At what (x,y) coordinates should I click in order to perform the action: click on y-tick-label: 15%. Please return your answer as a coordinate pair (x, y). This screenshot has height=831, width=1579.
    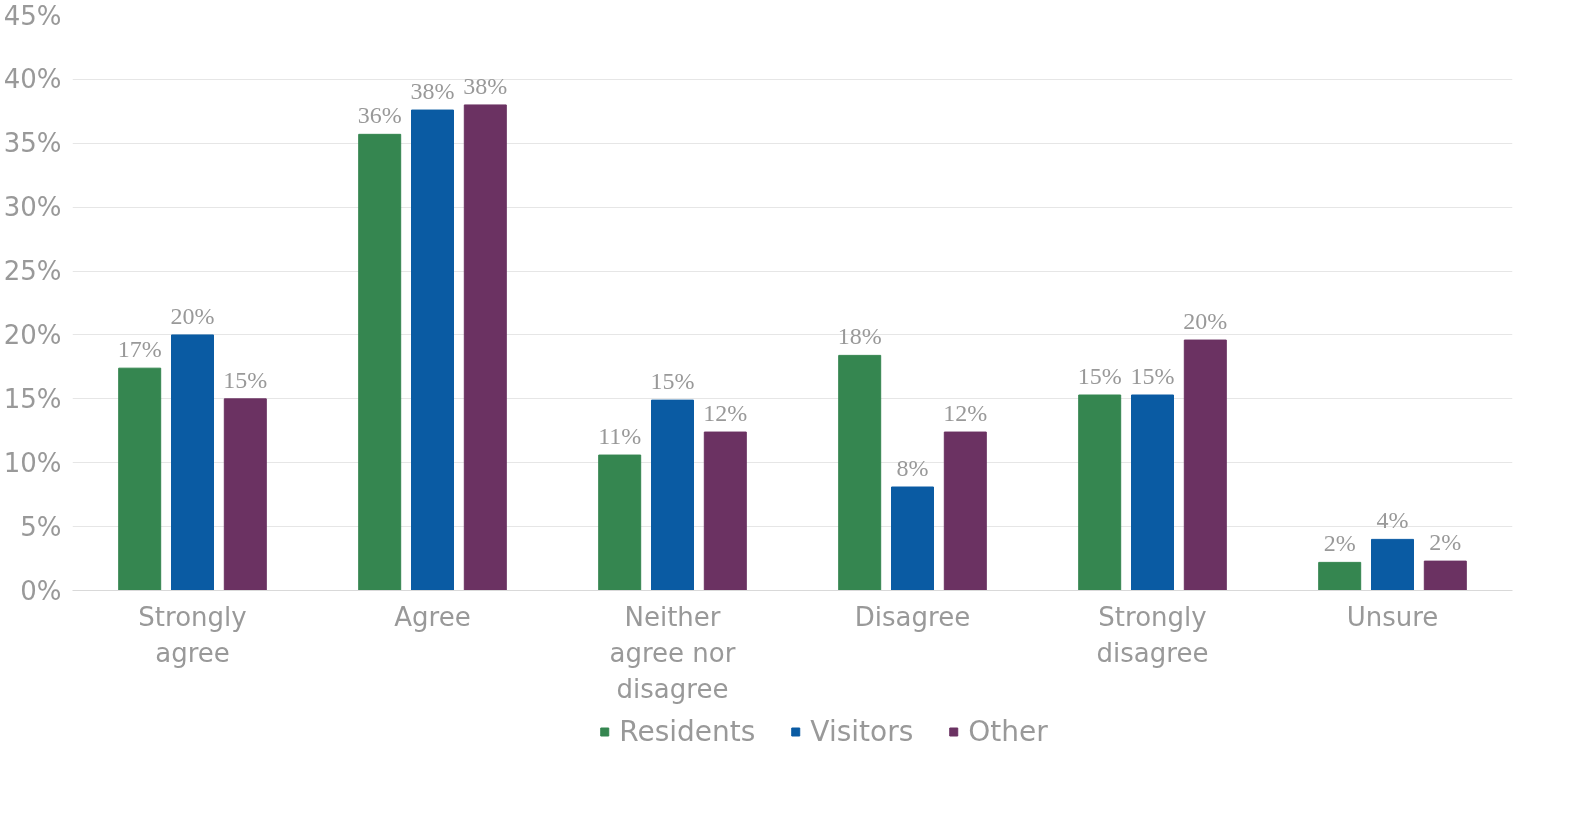
    Looking at the image, I should click on (32, 398).